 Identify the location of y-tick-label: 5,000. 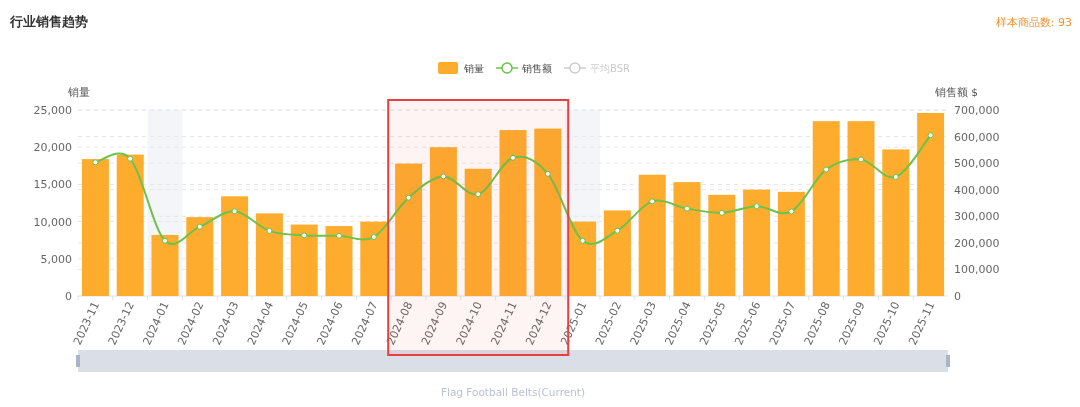
(56, 259).